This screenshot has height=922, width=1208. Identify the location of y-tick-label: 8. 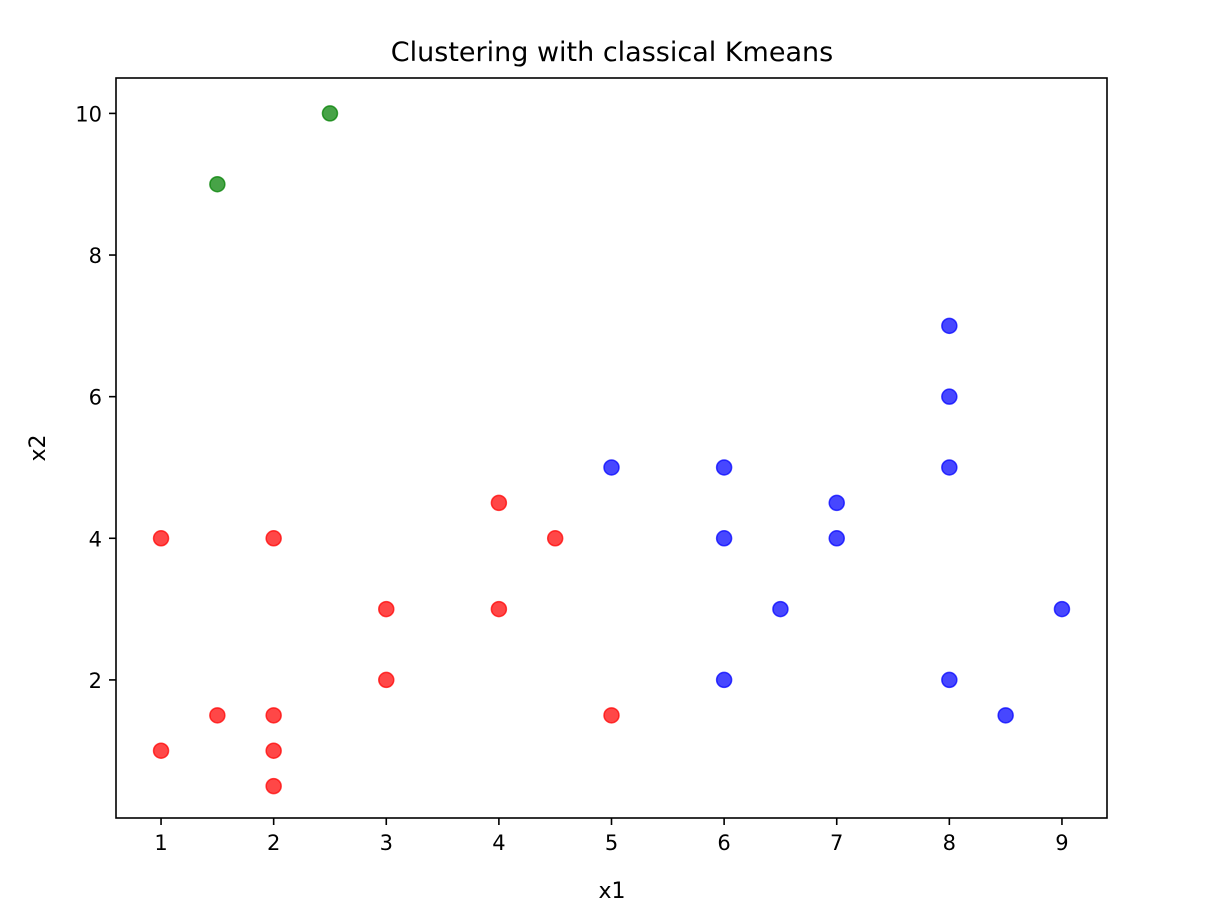
(95, 256).